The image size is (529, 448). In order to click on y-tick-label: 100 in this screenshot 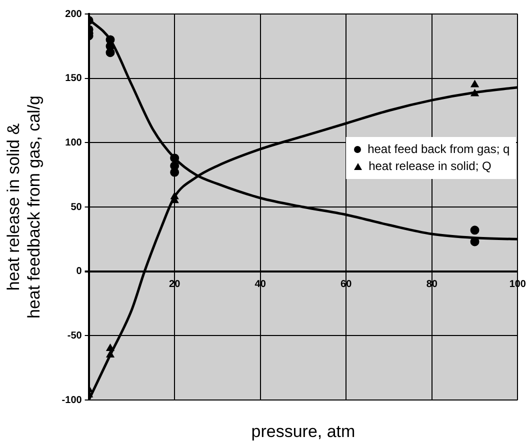, I will do `click(73, 142)`.